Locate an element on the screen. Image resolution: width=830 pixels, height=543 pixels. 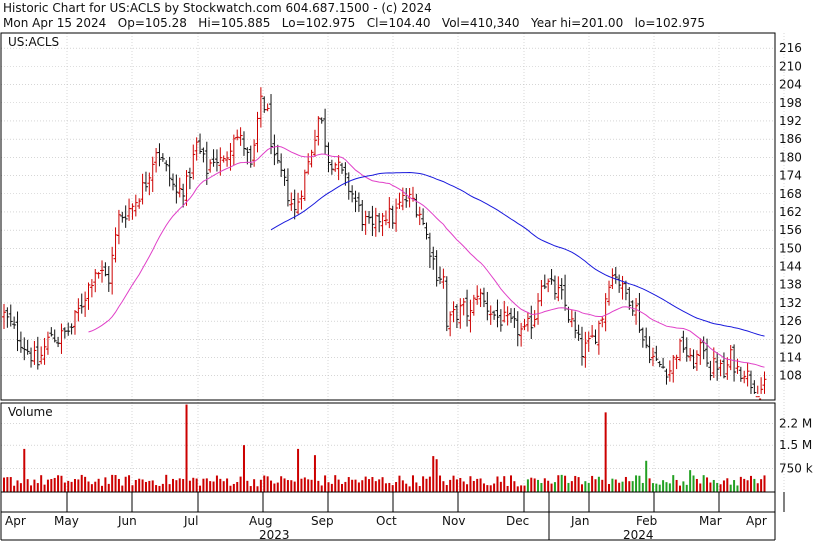
price-tick-label: 210 is located at coordinates (790, 66).